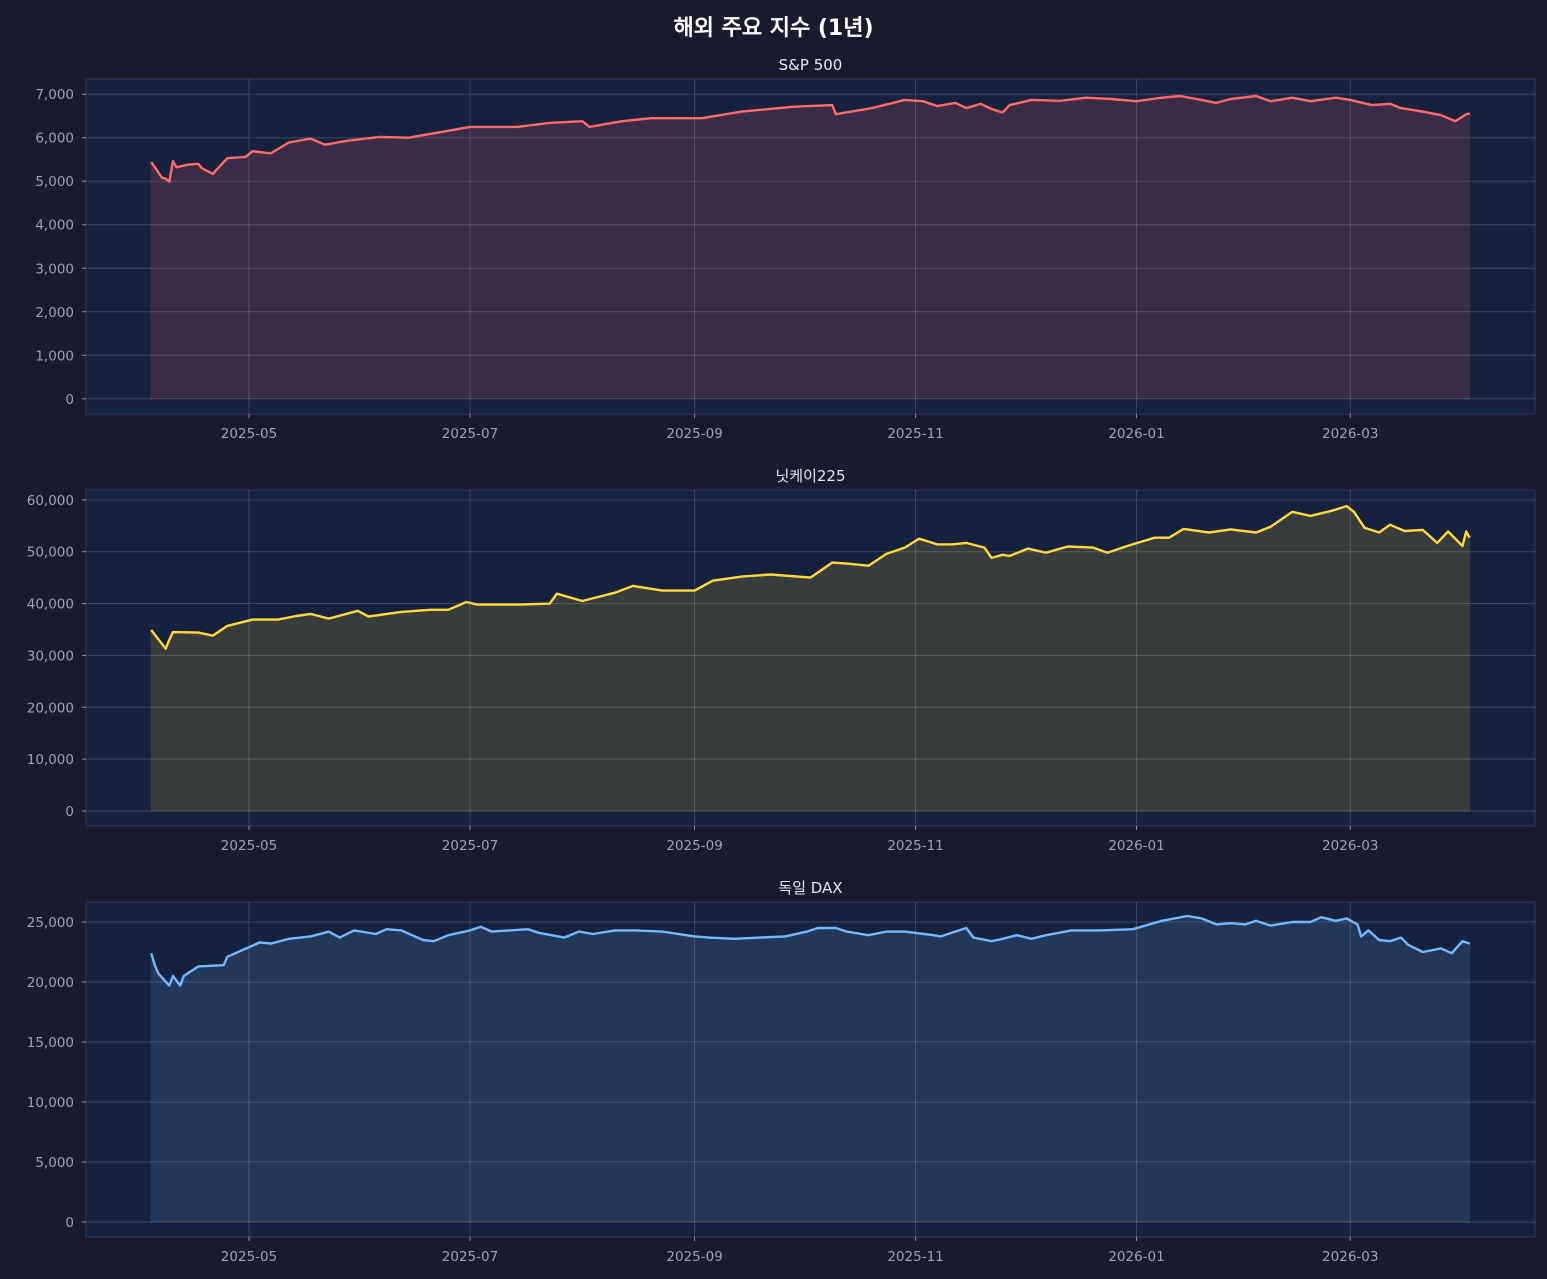 Image resolution: width=1547 pixels, height=1279 pixels. Describe the element at coordinates (54, 226) in the screenshot. I see `y-tick-label: 4,000` at that location.